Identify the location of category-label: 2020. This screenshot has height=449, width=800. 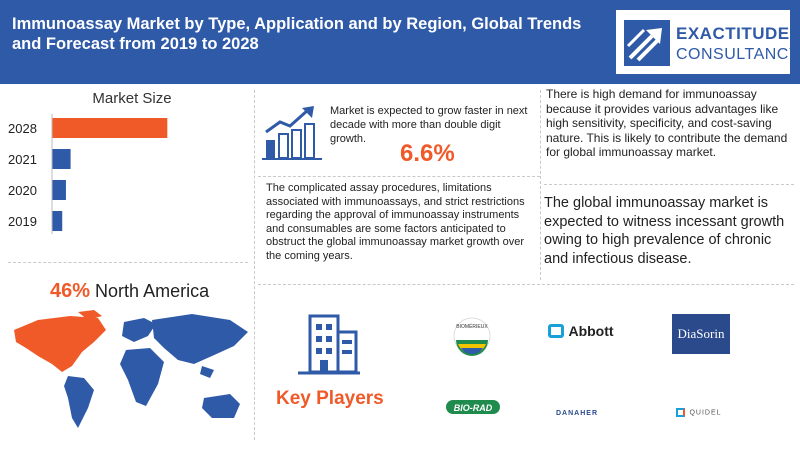
(22, 190).